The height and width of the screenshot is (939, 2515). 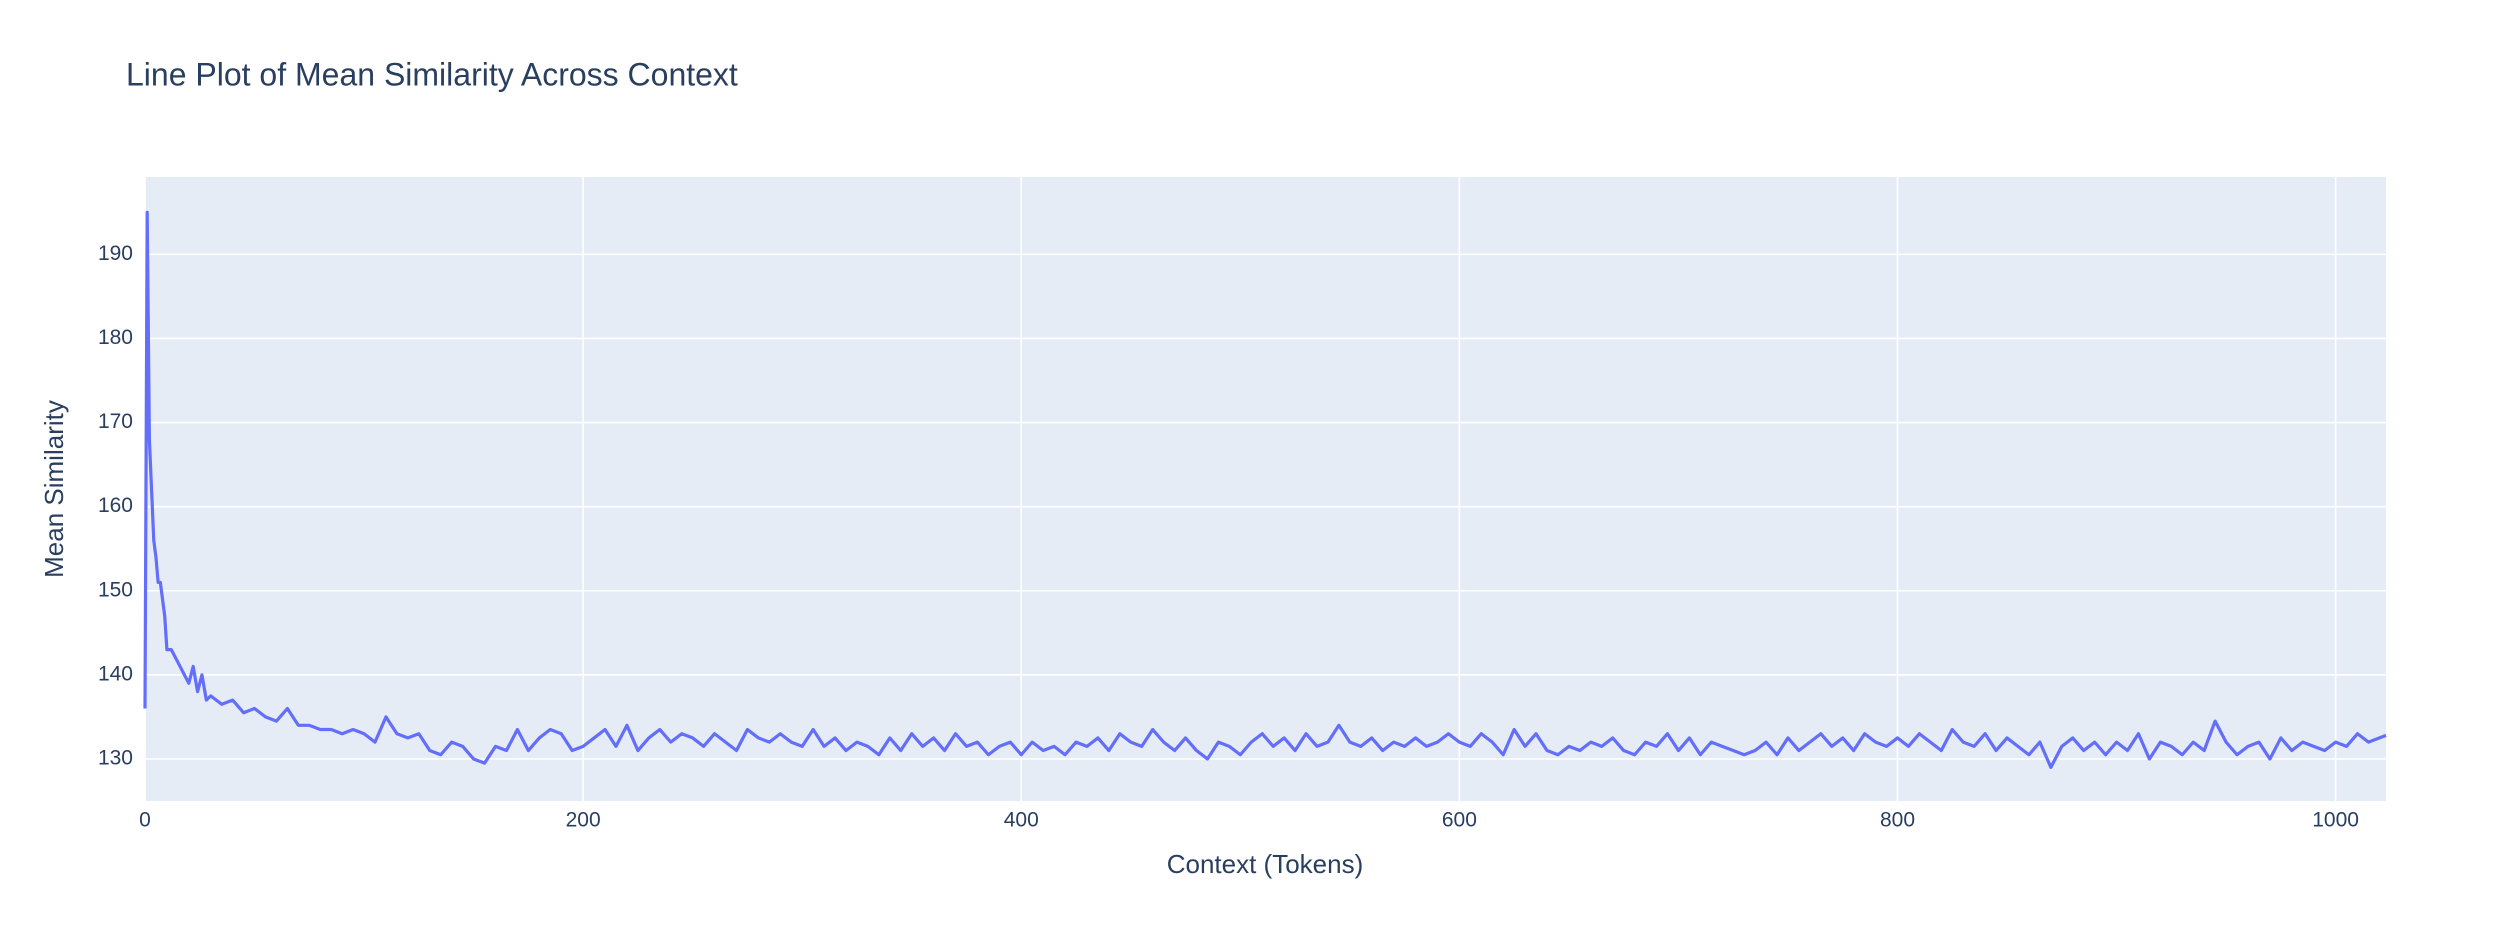 What do you see at coordinates (1021, 820) in the screenshot?
I see `x-tick-label: 400` at bounding box center [1021, 820].